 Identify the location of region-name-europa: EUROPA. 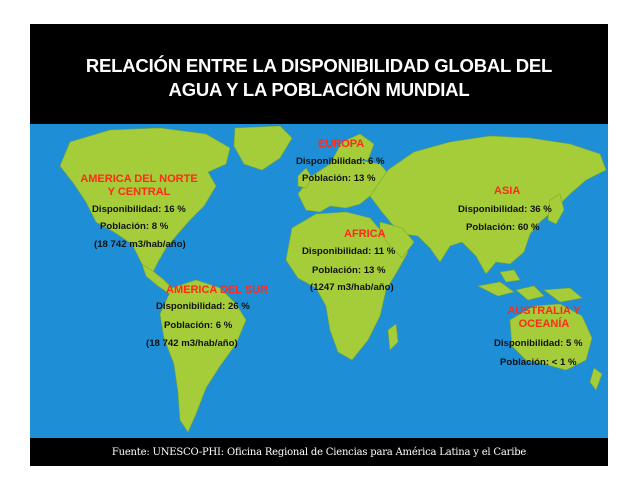
(341, 144).